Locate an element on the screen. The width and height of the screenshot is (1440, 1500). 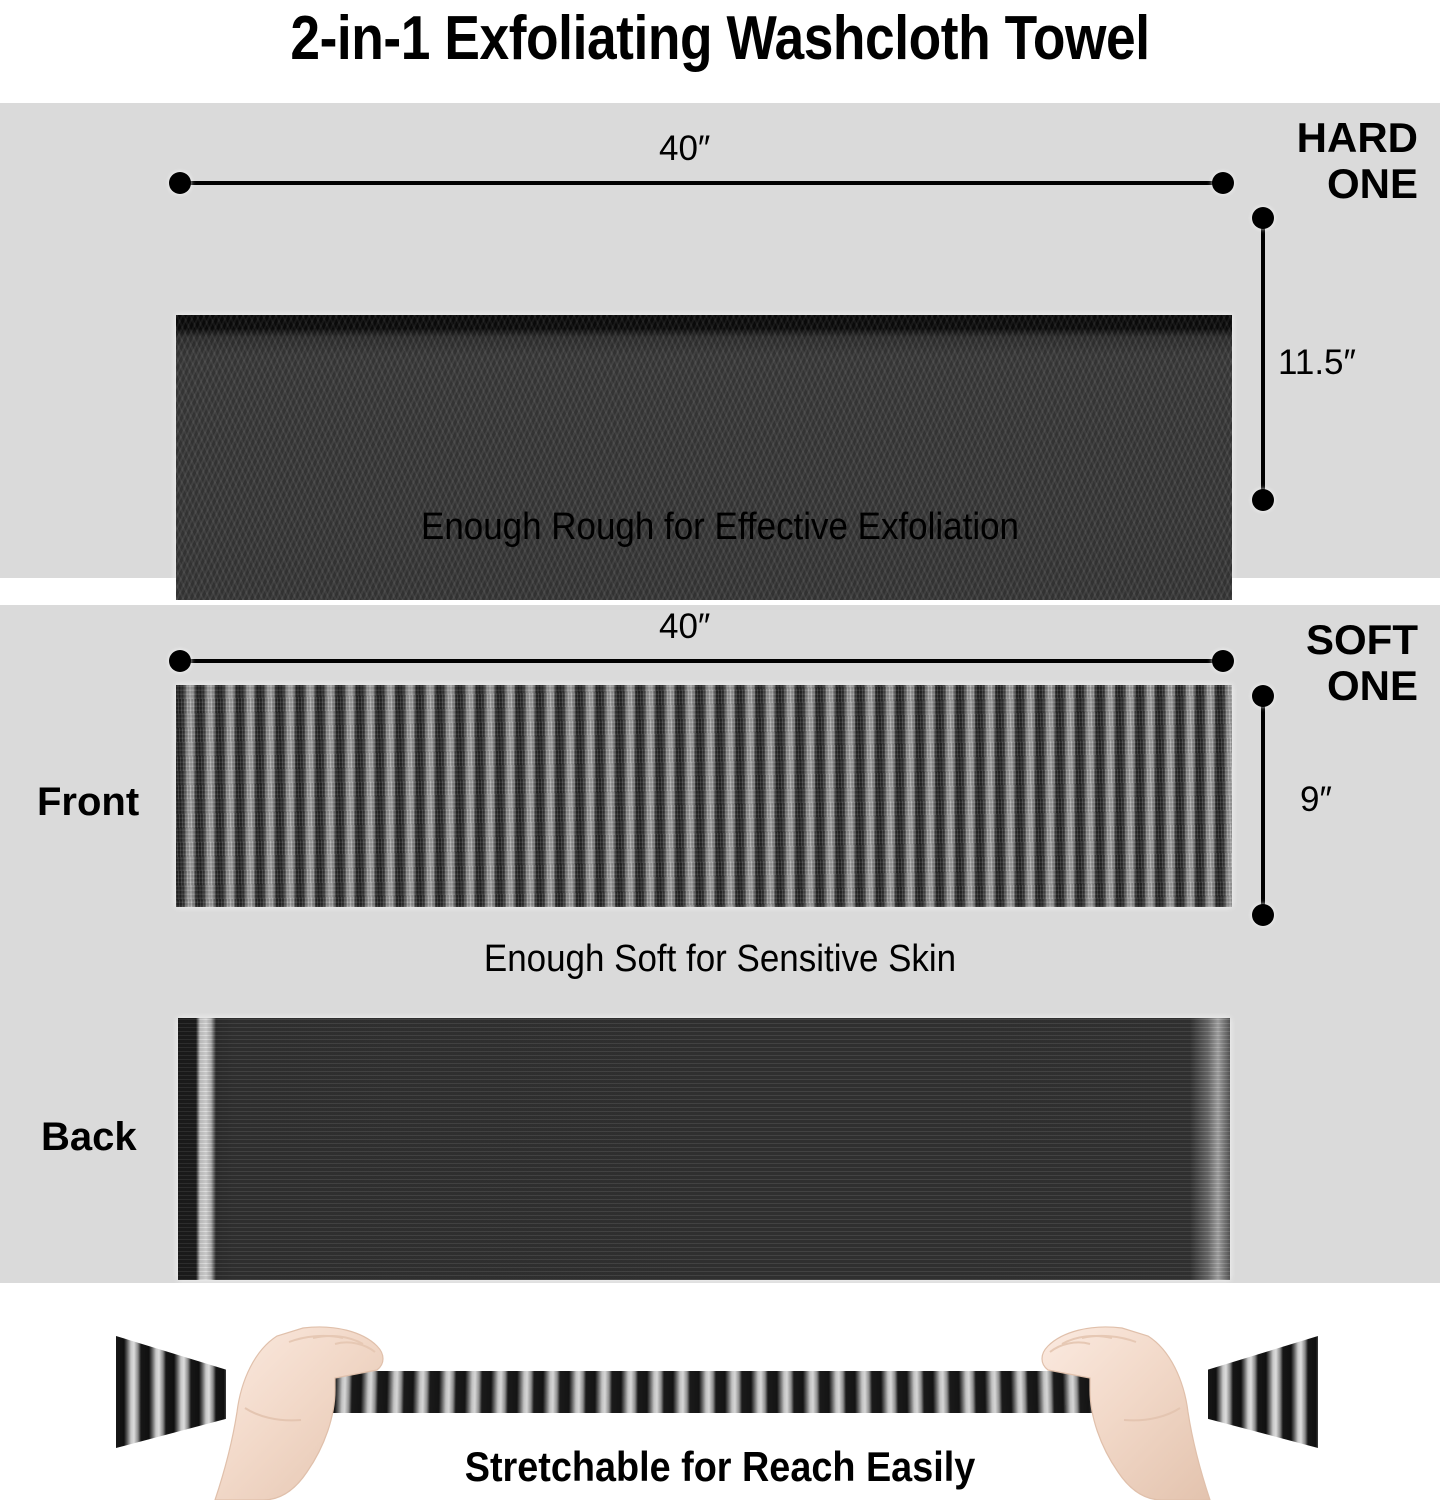
soft-width-dot-right is located at coordinates (1223, 661).